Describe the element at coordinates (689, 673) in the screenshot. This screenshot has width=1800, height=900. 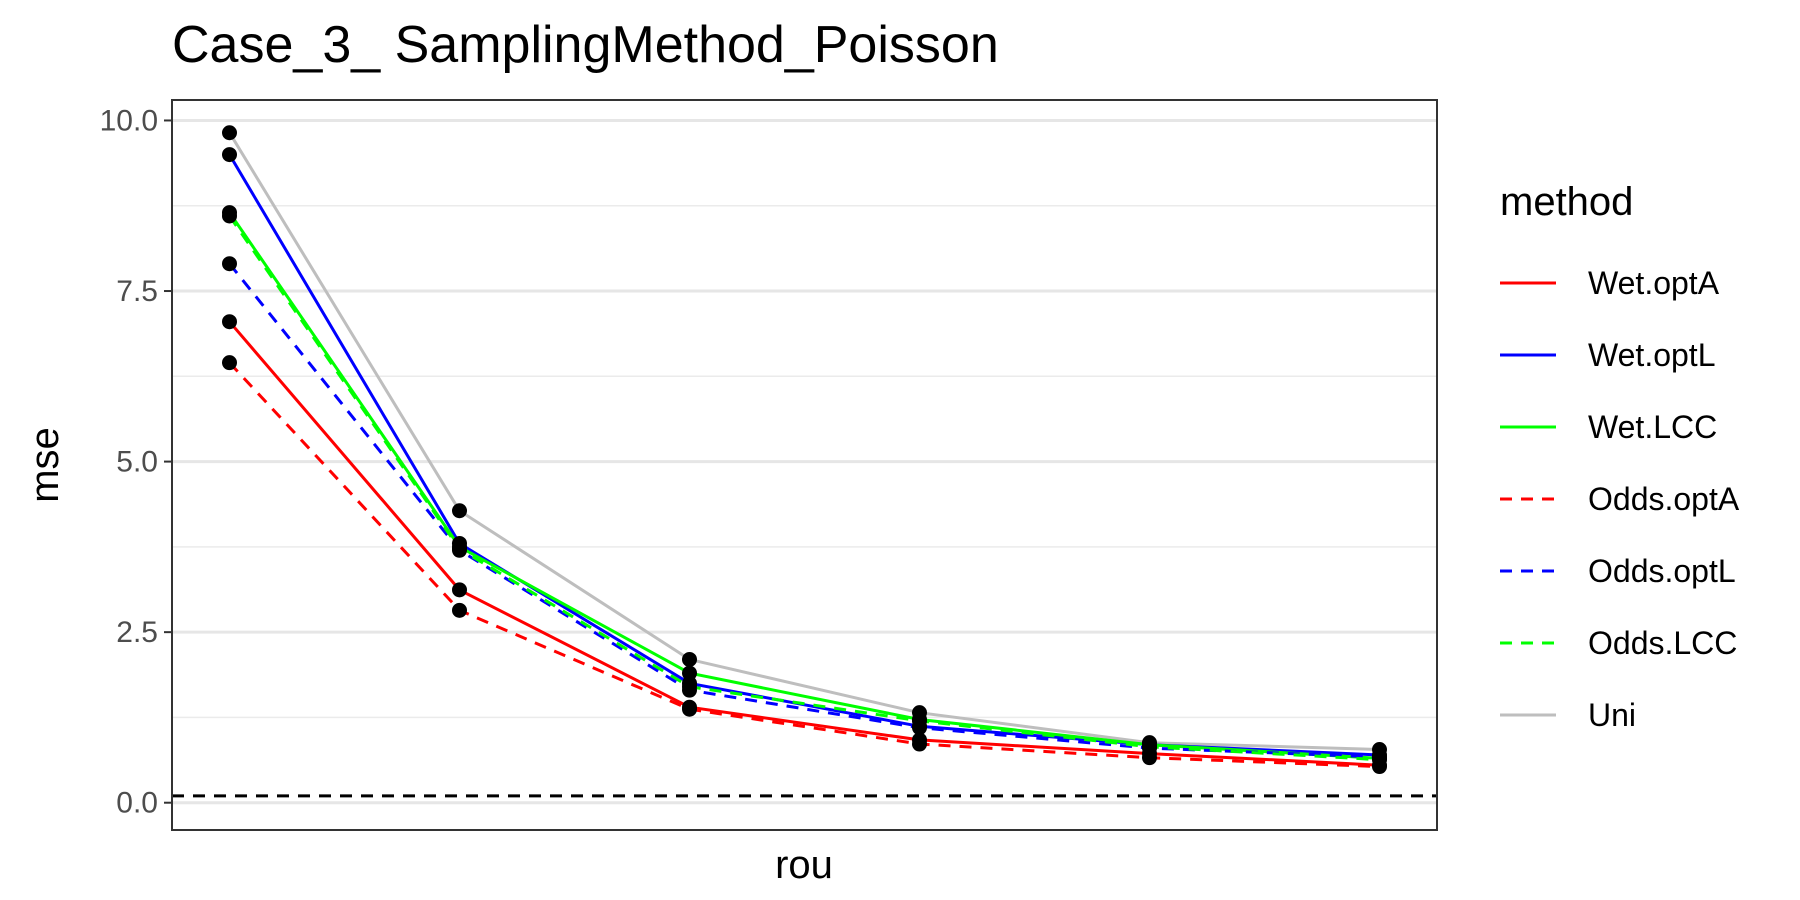
I see `data-point-wet-lcc` at that location.